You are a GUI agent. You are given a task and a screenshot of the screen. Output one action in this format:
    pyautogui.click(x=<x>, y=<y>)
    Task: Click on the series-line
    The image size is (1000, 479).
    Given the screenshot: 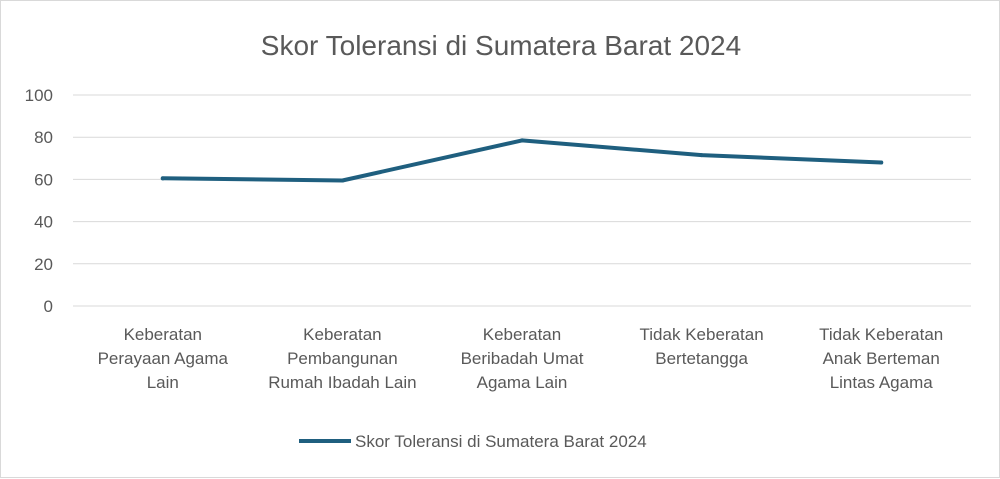 What is the action you would take?
    pyautogui.click(x=522, y=160)
    